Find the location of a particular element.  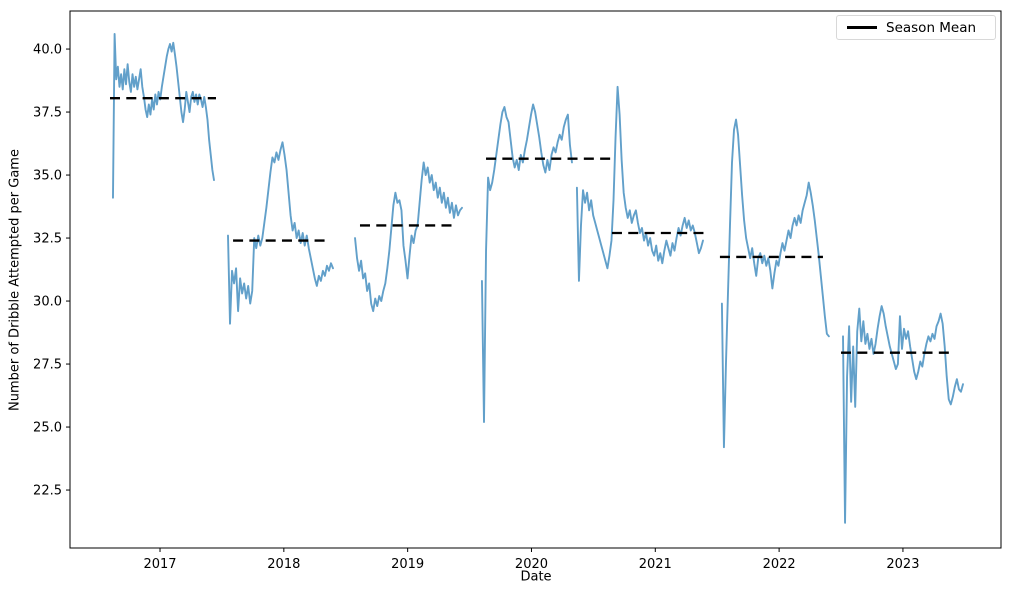

y-tick-label: 35.0 is located at coordinates (47, 176).